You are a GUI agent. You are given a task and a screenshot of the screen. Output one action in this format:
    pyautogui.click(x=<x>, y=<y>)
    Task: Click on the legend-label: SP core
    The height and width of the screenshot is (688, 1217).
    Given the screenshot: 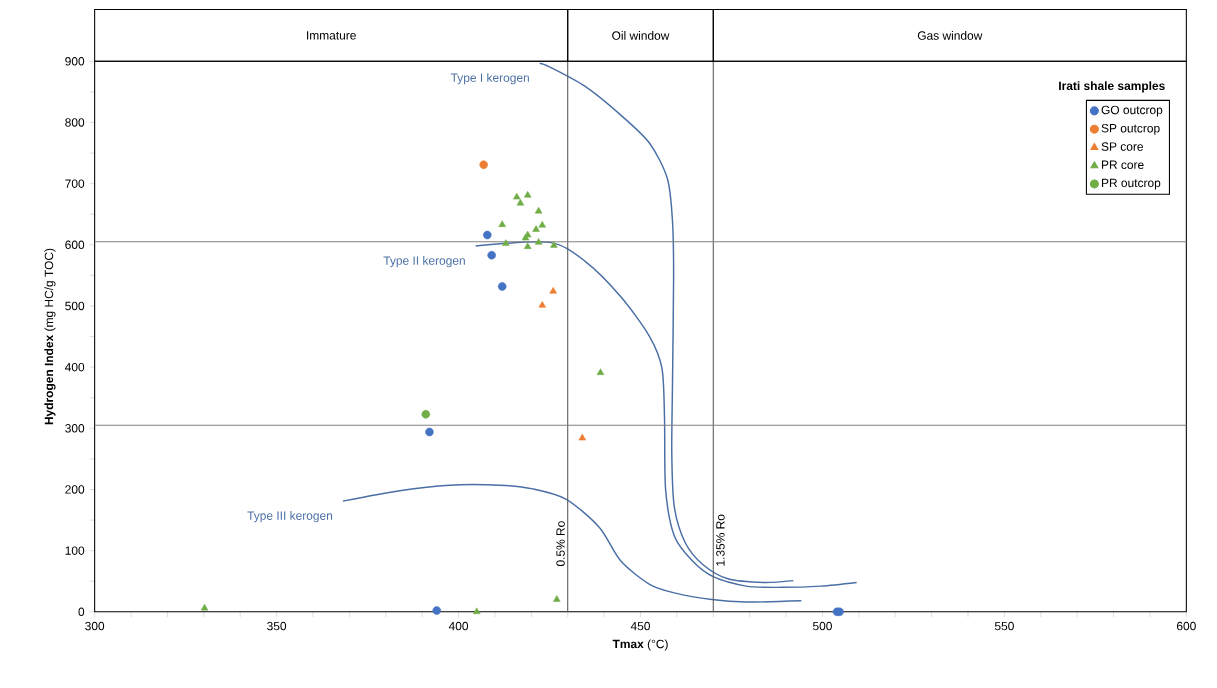 What is the action you would take?
    pyautogui.click(x=1122, y=146)
    